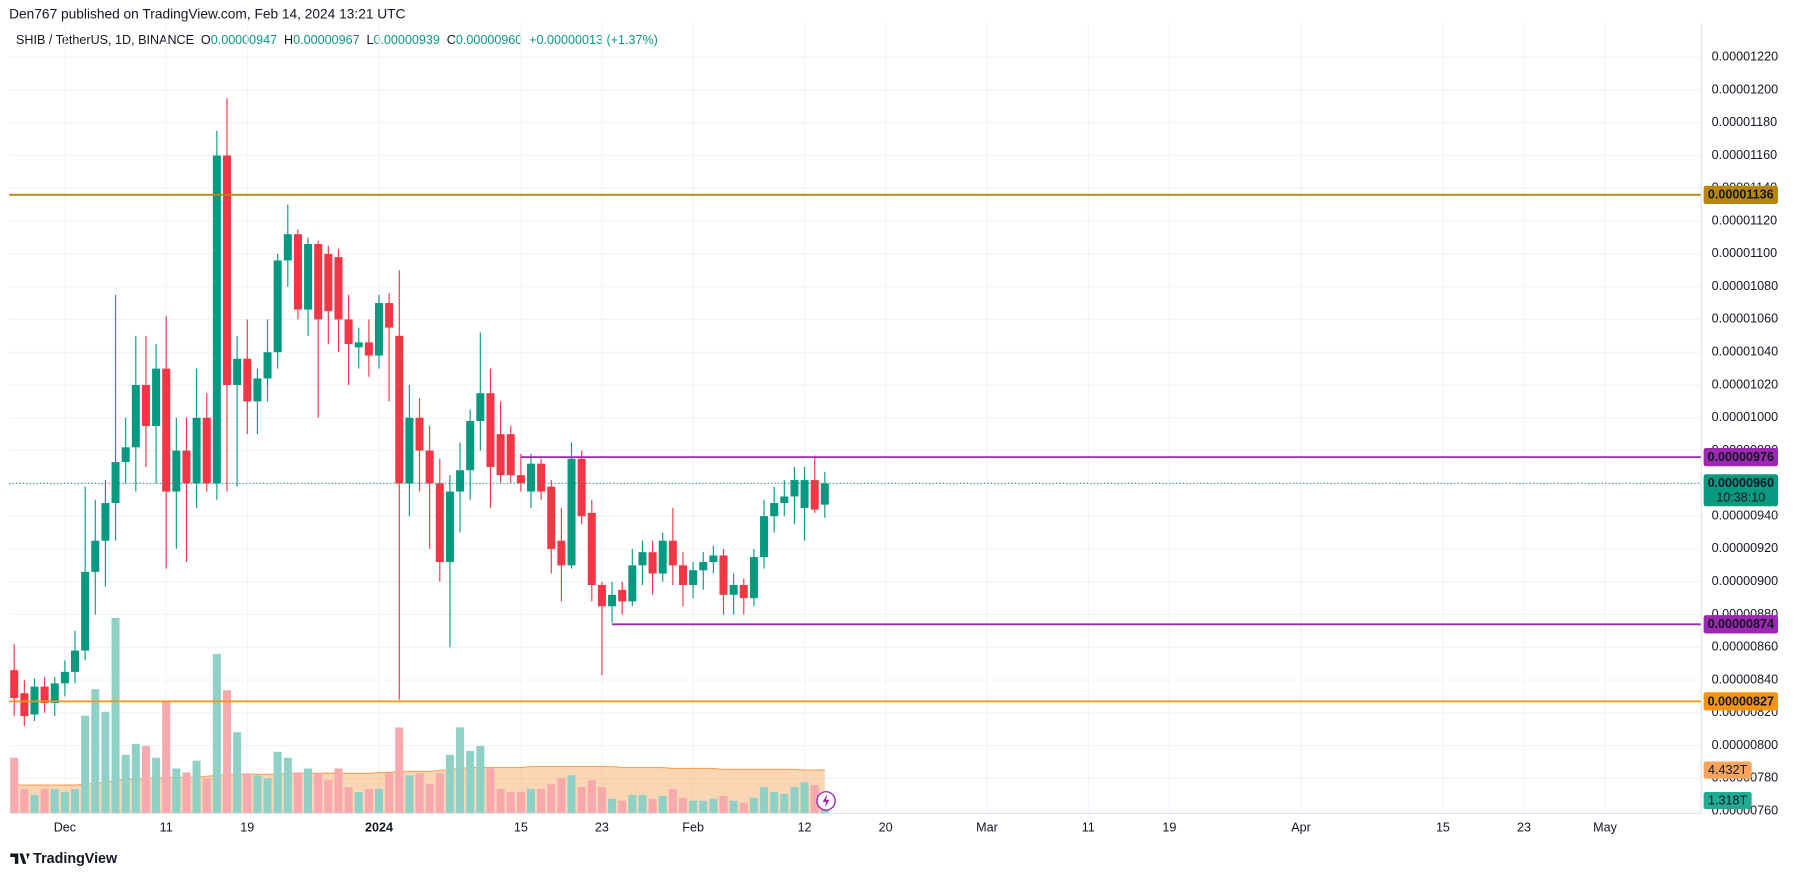 The image size is (1794, 877). I want to click on logo-mark, so click(20, 858).